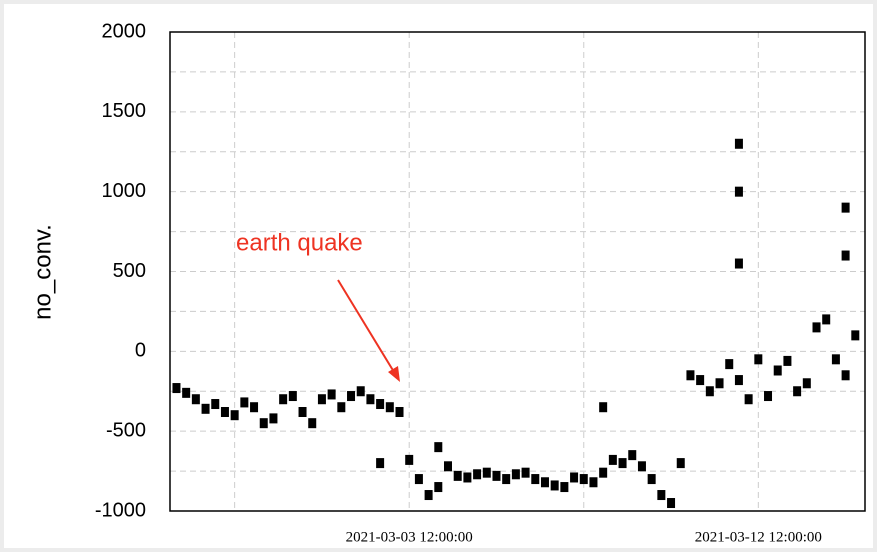 This screenshot has height=552, width=877. What do you see at coordinates (124, 191) in the screenshot?
I see `y-tick-label: 1000` at bounding box center [124, 191].